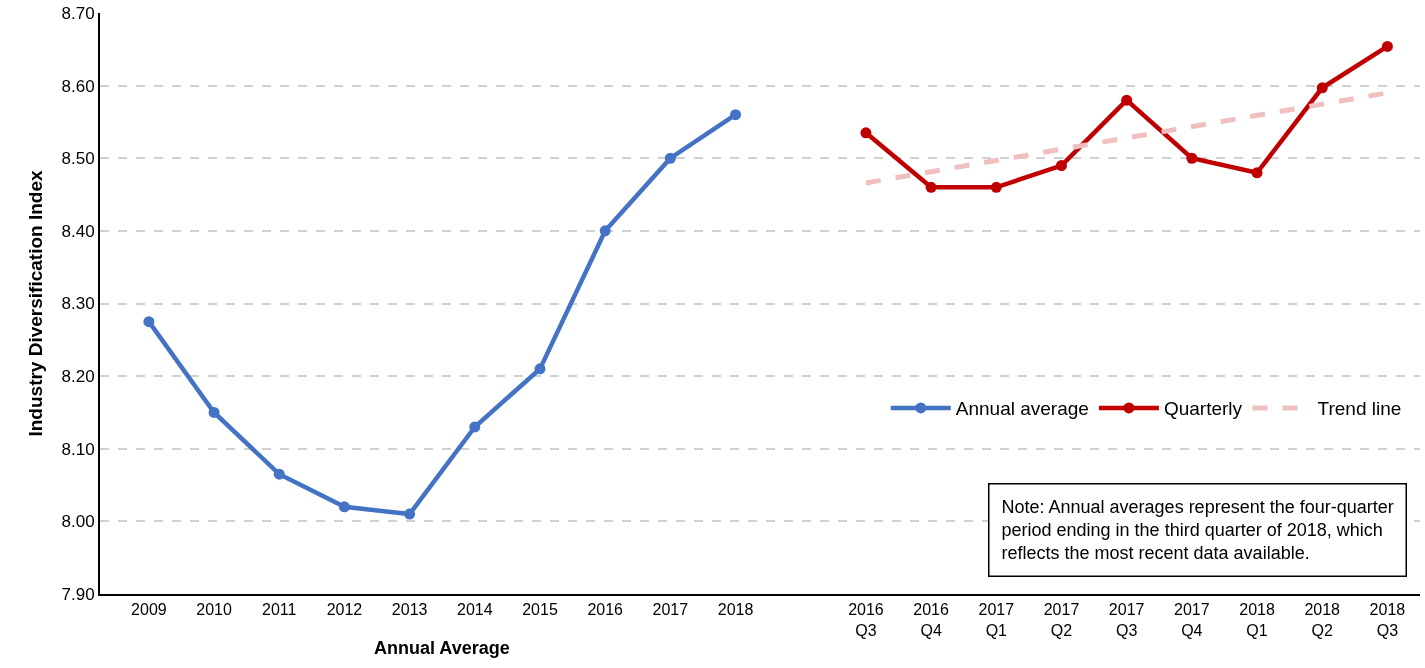  I want to click on x-tick-label: 2018 Q1, so click(1257, 620).